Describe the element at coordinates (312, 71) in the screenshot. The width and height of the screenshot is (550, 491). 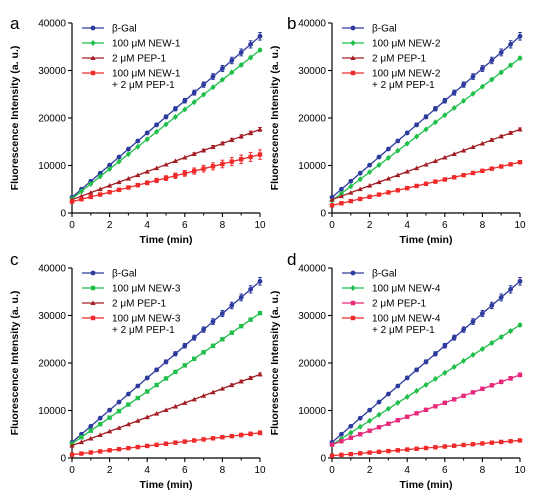
I see `y-tick-label: 30000` at that location.